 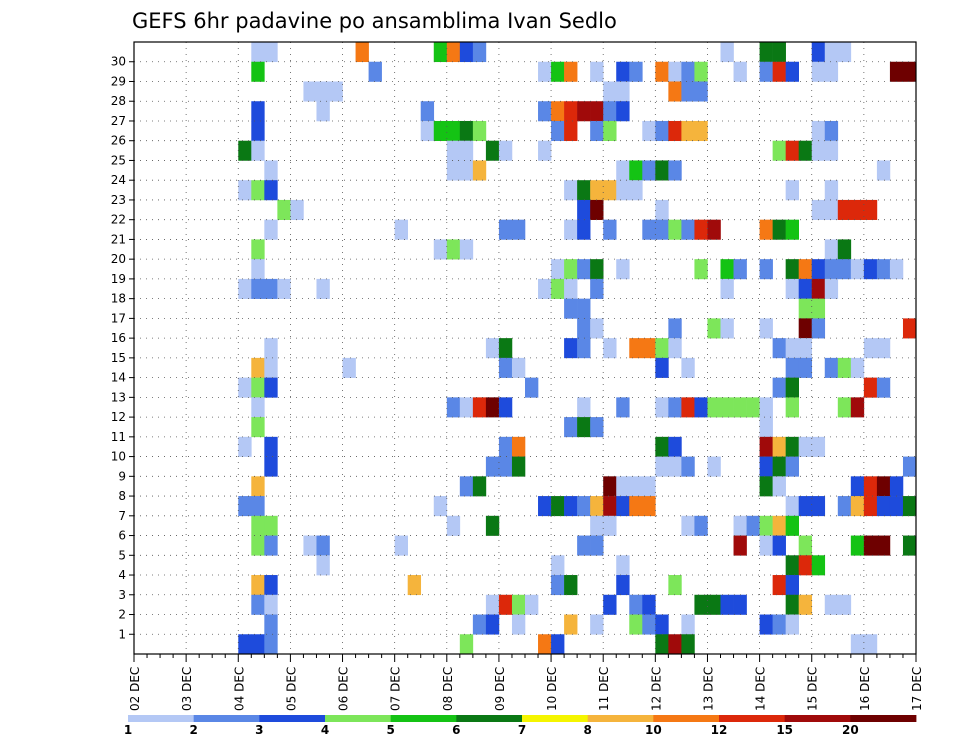 What do you see at coordinates (122, 634) in the screenshot?
I see `y-tick-label: 1` at bounding box center [122, 634].